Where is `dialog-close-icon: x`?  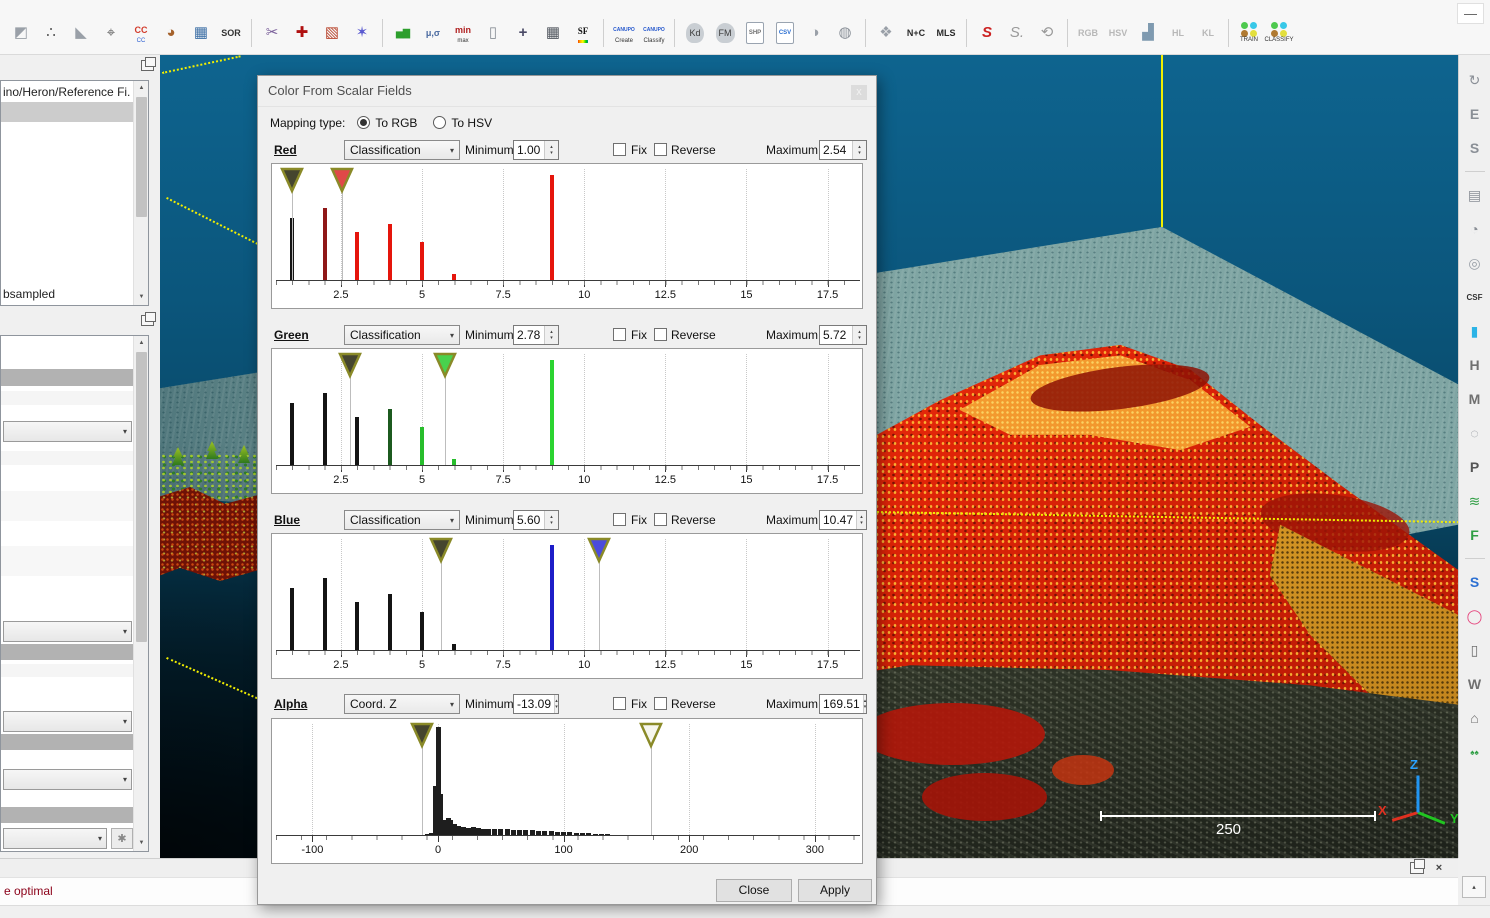 dialog-close-icon: x is located at coordinates (859, 92).